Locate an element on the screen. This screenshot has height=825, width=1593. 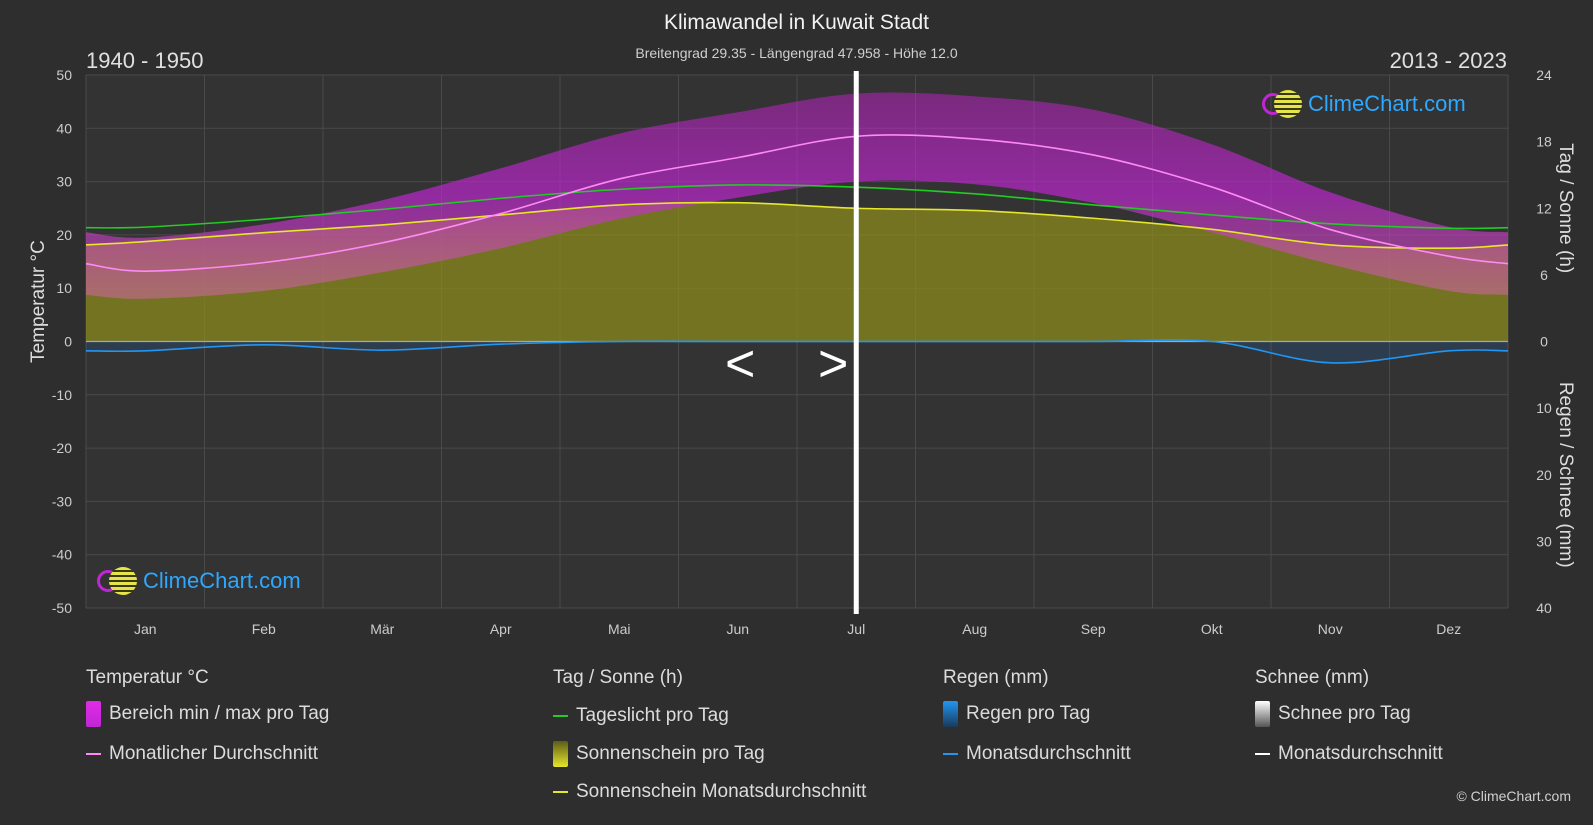
copyright: © ClimeChart.com is located at coordinates (1513, 796).